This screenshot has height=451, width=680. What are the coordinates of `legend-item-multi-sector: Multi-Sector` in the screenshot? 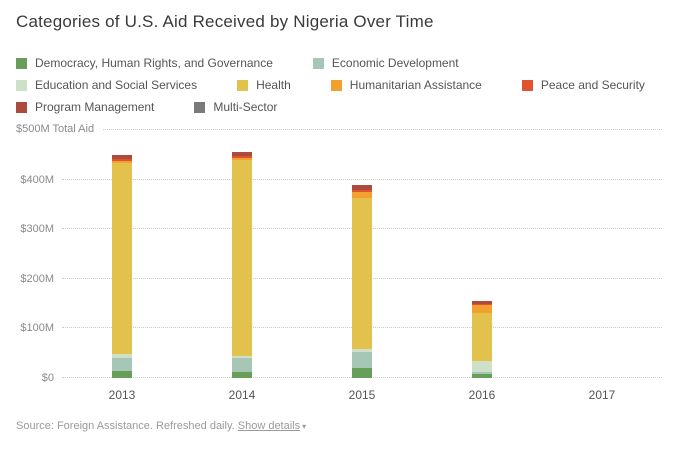 It's located at (235, 107).